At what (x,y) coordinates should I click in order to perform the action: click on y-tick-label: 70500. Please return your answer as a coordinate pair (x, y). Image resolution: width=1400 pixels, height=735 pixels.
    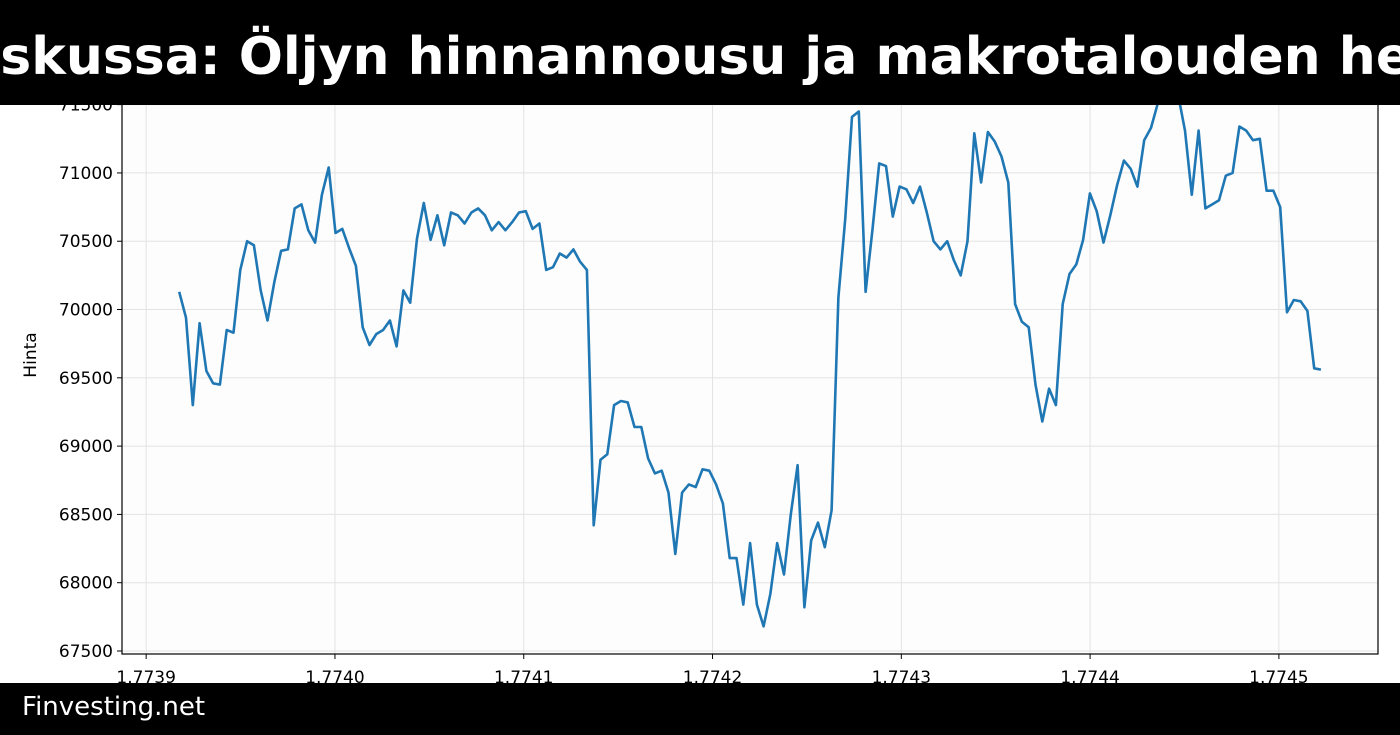
    Looking at the image, I should click on (86, 242).